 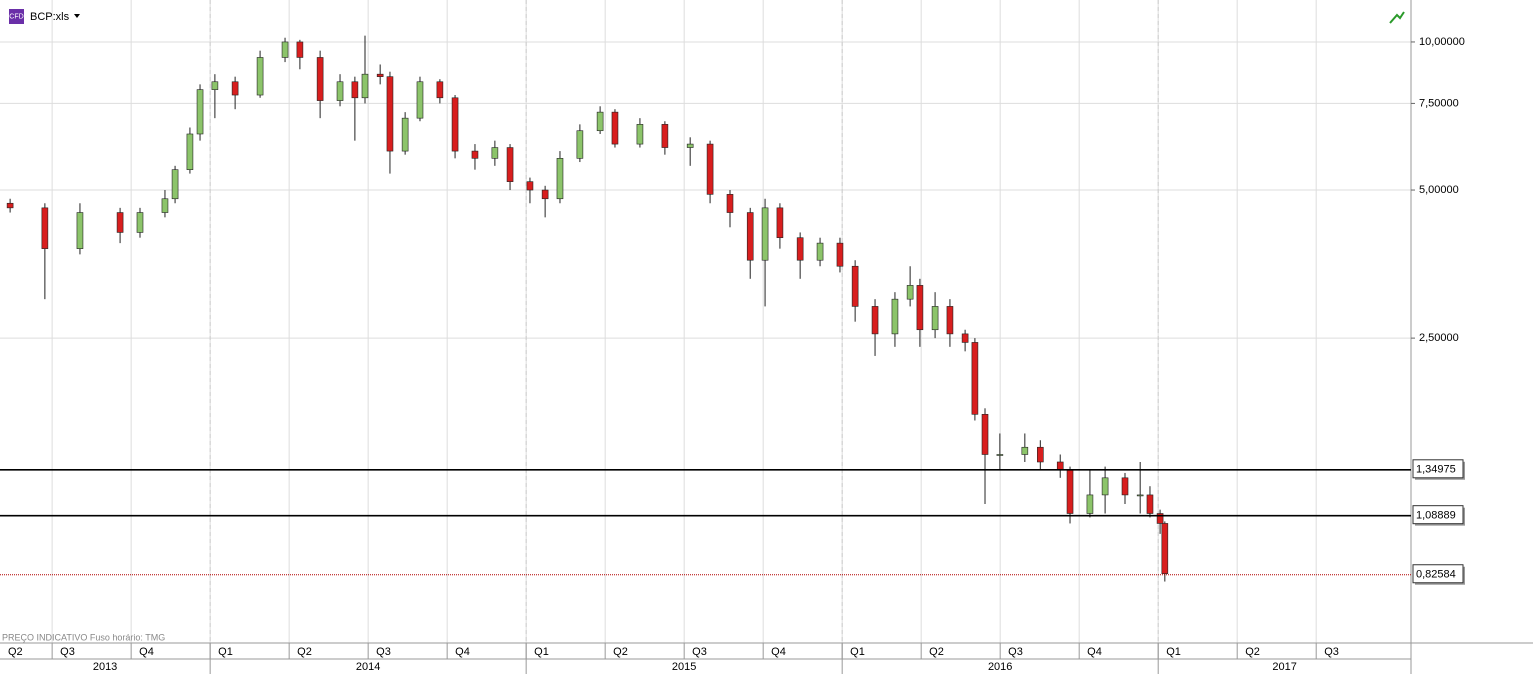 I want to click on trend-icon, so click(x=1397, y=17).